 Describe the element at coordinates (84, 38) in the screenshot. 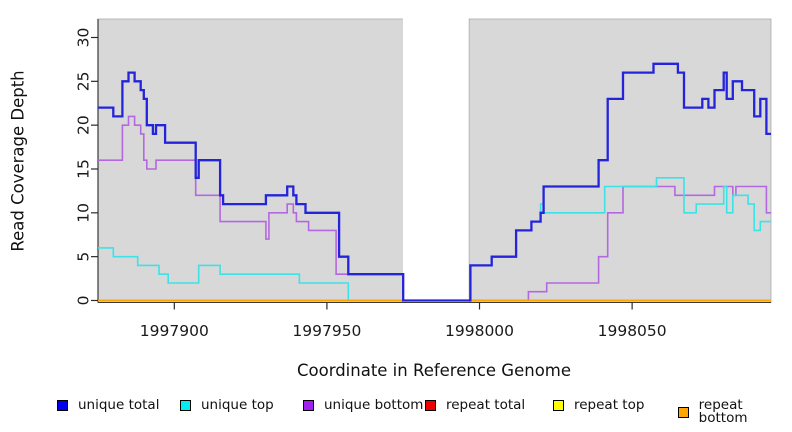

I see `y-tick-label: 30` at that location.